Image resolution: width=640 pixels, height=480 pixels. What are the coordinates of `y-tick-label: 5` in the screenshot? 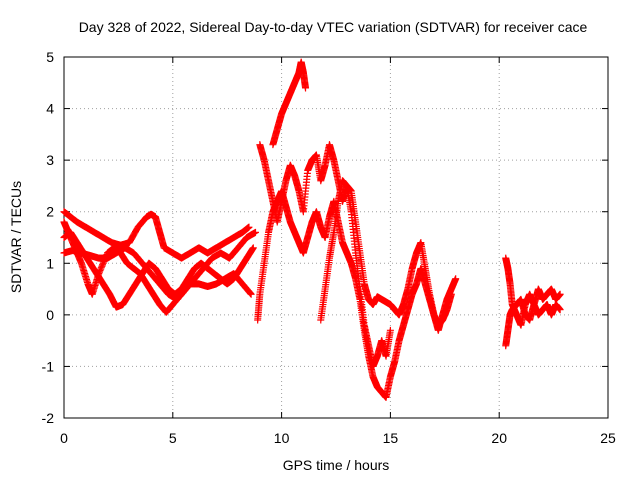 It's located at (50, 57).